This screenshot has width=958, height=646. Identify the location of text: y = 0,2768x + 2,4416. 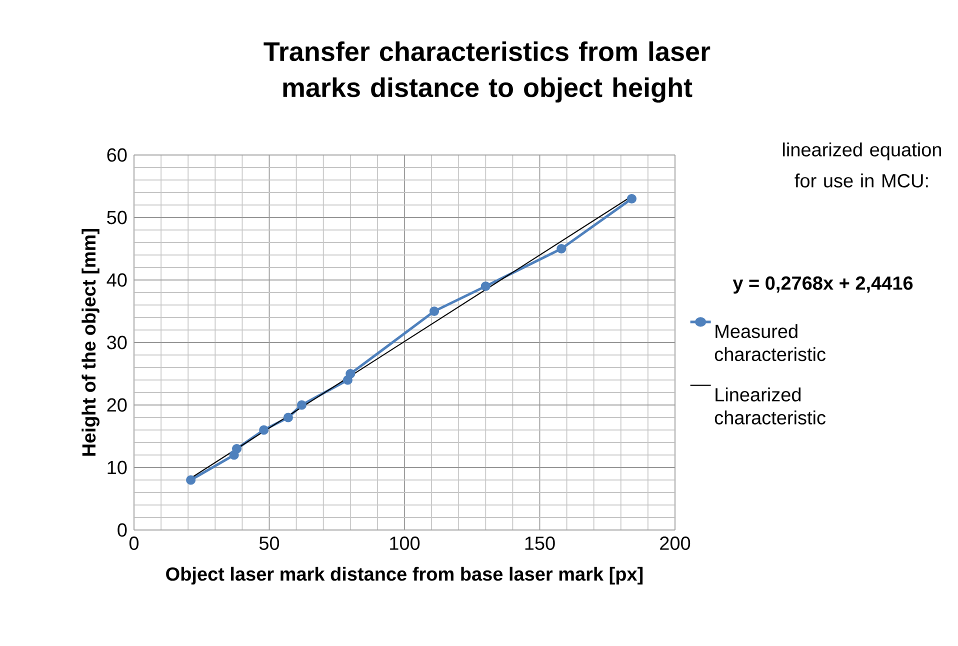
(822, 285).